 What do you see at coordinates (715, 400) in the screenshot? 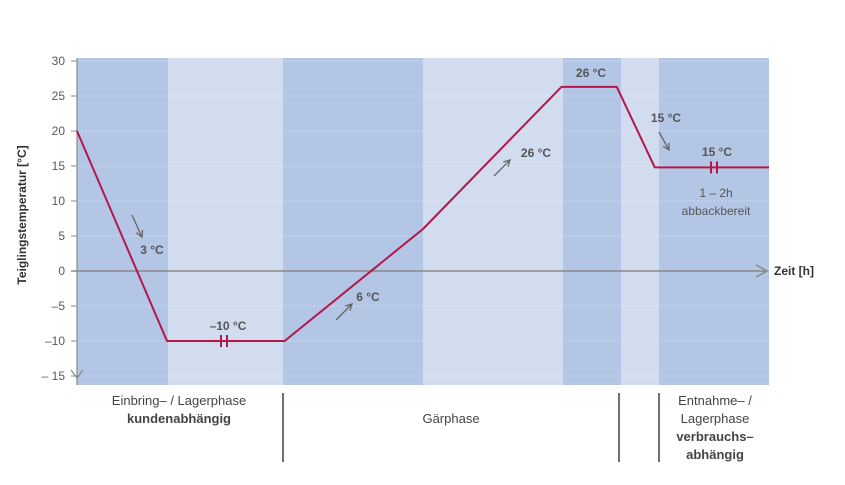
I see `phase-label-entnahme-line1: Entnahme– /` at bounding box center [715, 400].